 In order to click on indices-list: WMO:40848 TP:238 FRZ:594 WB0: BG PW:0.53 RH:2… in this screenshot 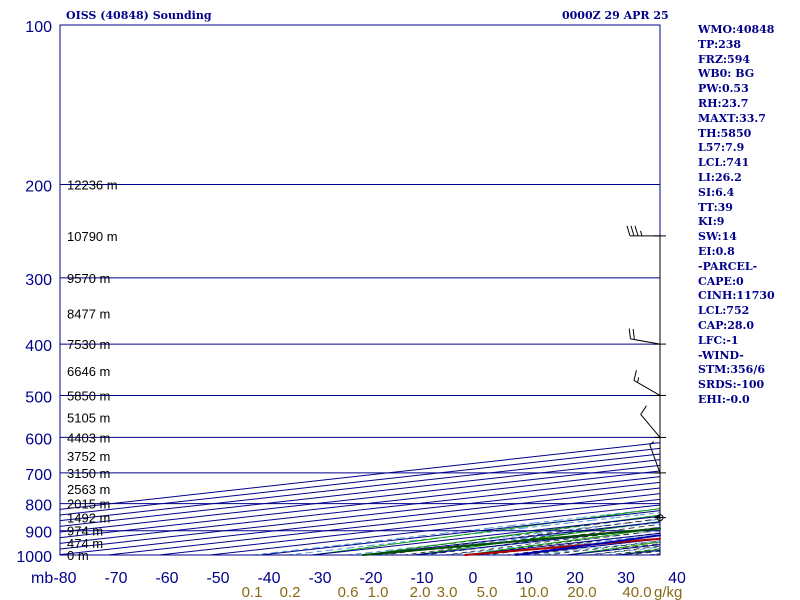, I will do `click(736, 215)`.